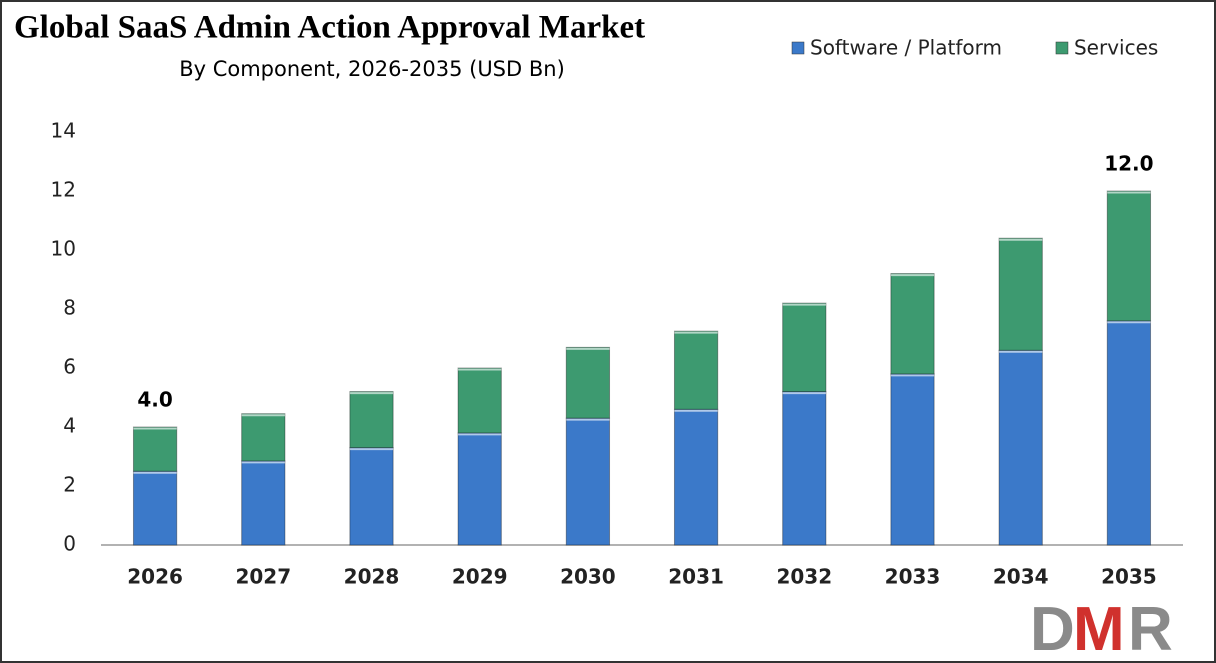  Describe the element at coordinates (913, 577) in the screenshot. I see `x-tick-label: 2033` at that location.